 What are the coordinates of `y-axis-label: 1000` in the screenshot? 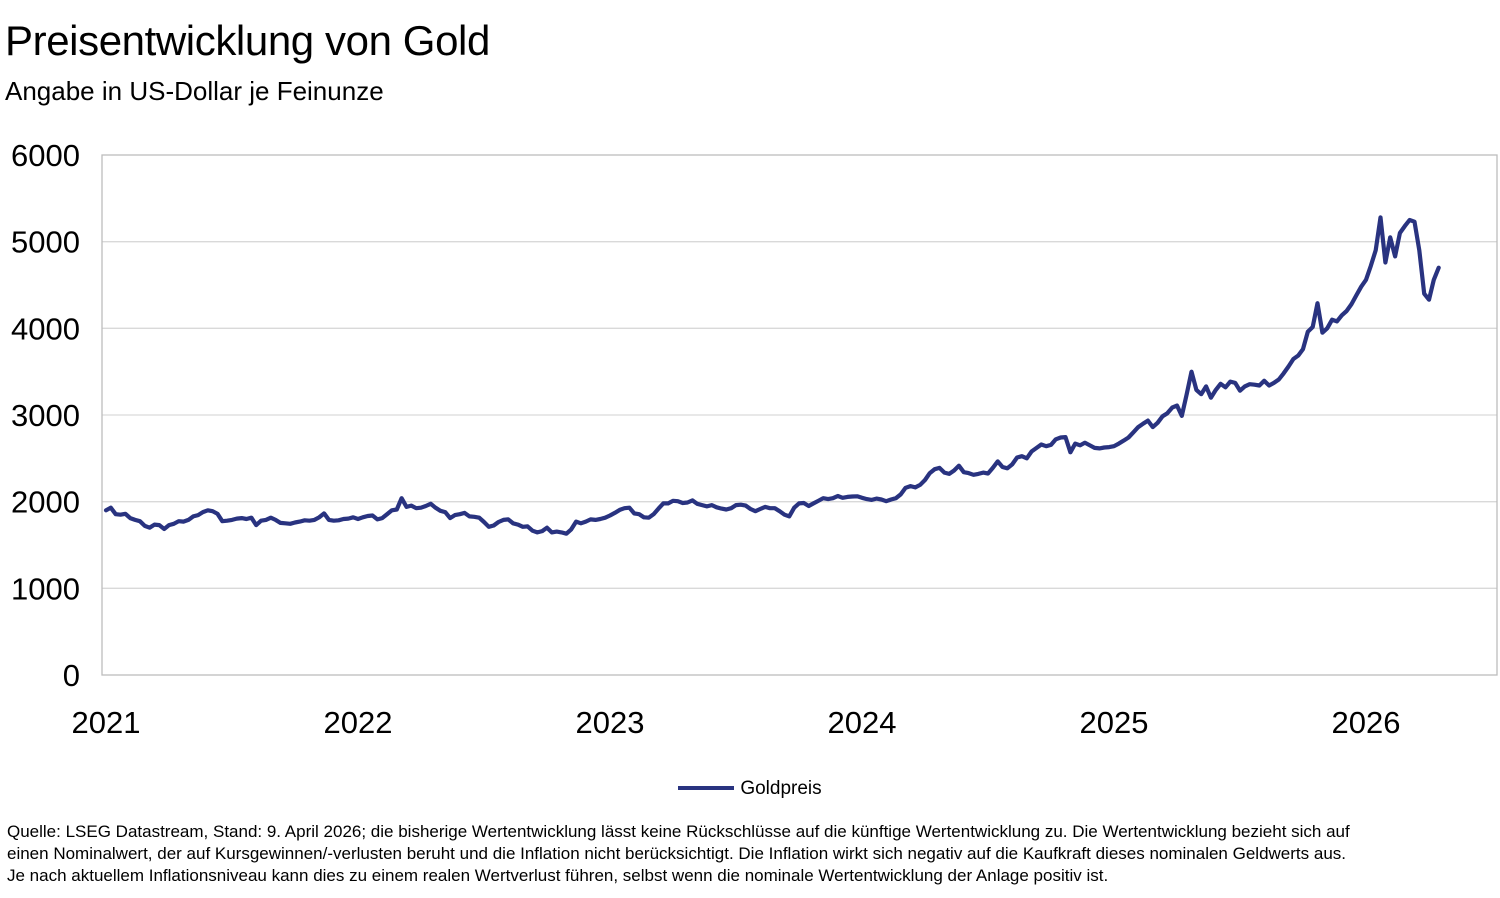 It's located at (45, 588).